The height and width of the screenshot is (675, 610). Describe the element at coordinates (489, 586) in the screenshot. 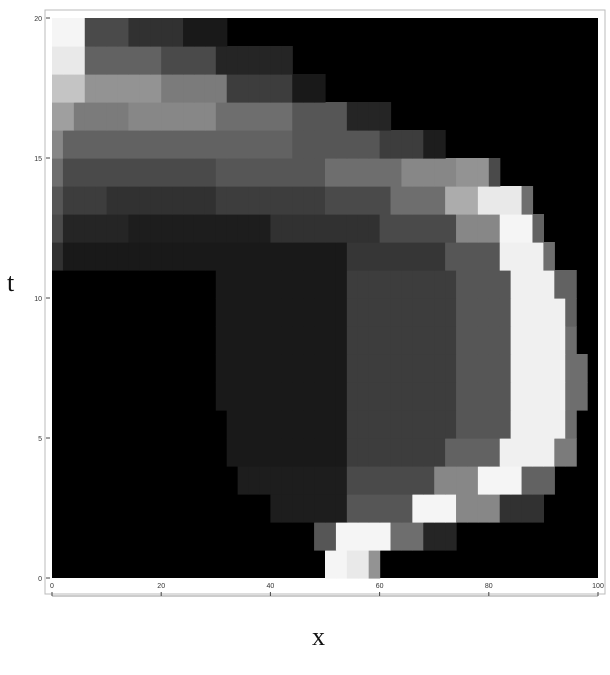

I see `x-tick-label: 80` at that location.